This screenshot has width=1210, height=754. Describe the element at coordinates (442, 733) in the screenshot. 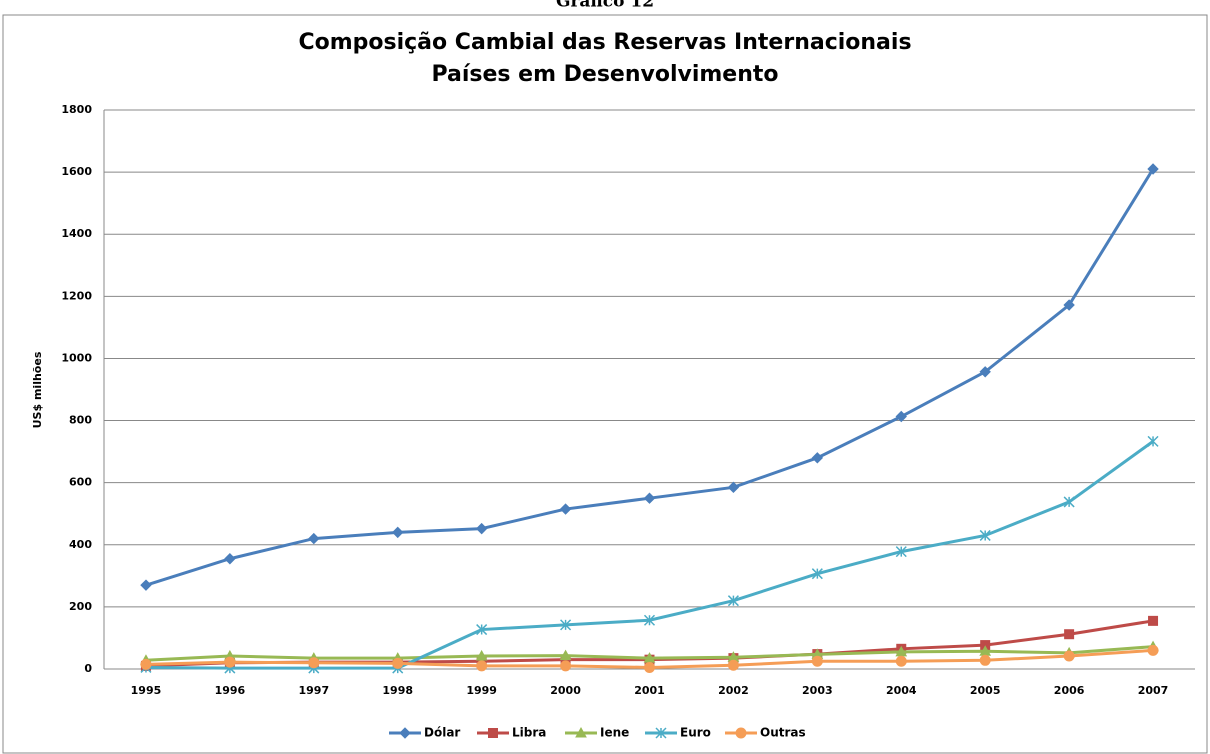

I see `legend-label: Dólar` at that location.